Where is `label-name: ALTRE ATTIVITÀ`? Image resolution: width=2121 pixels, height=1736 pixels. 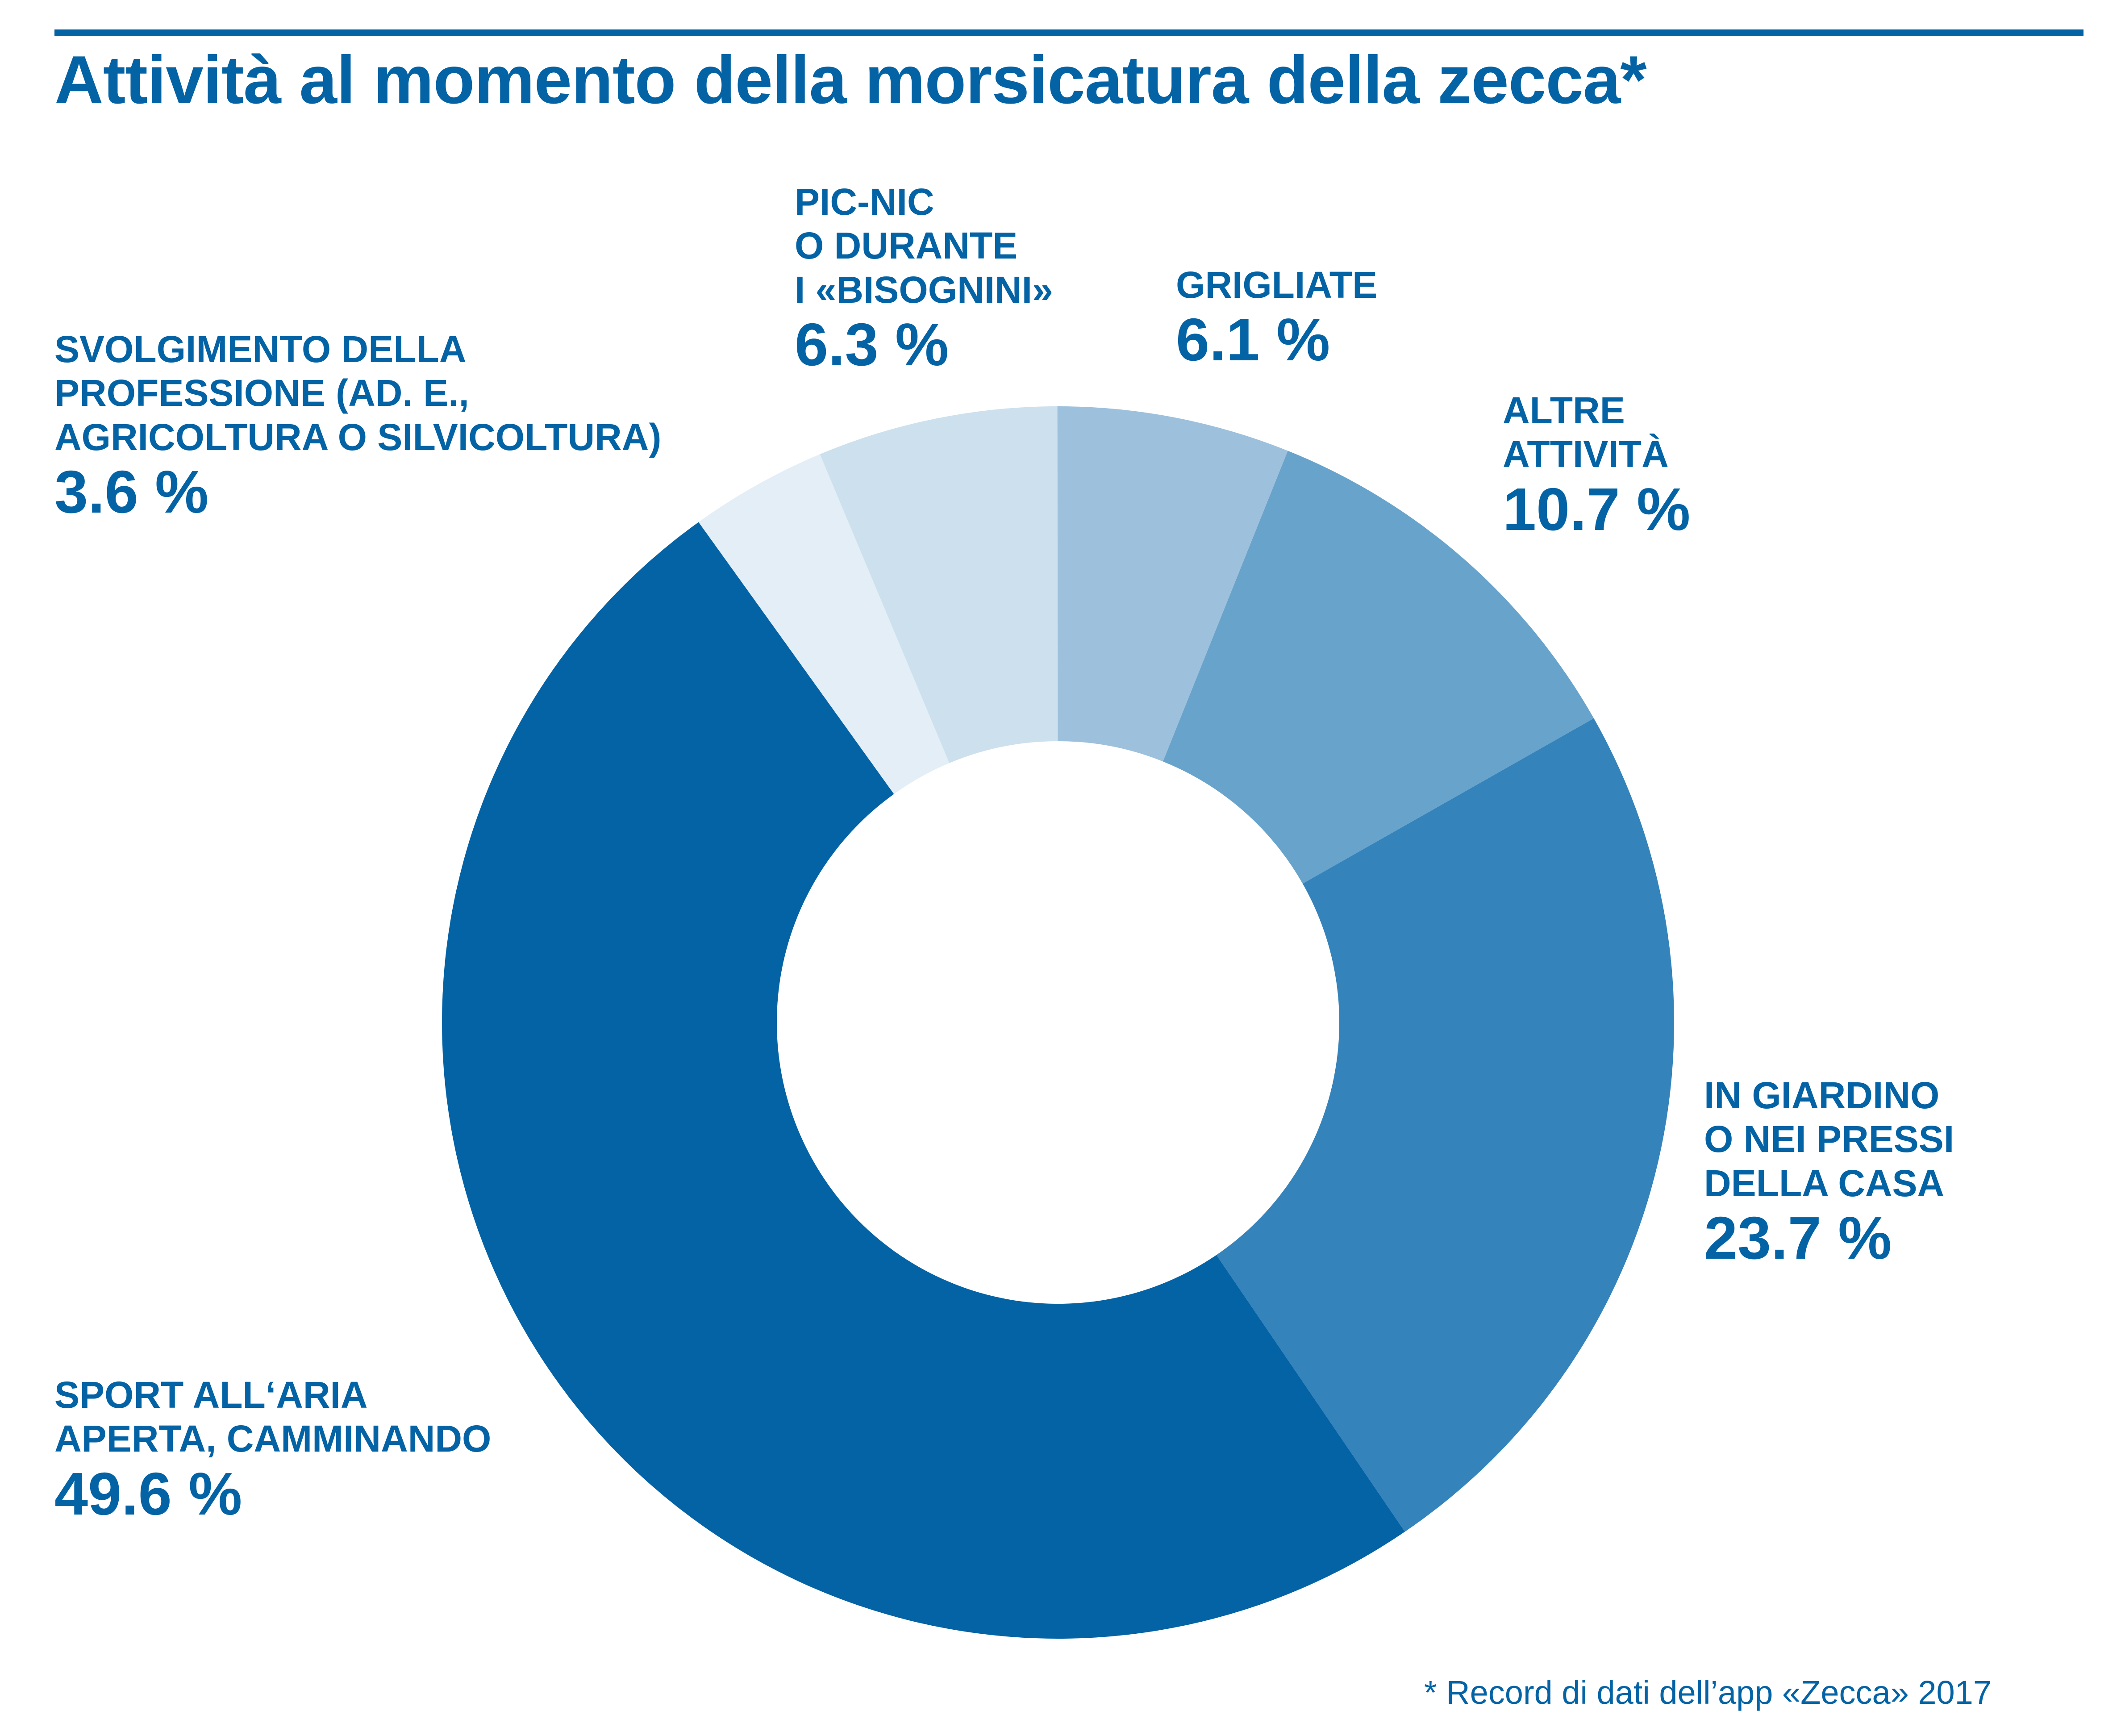 label-name: ALTRE ATTIVITÀ is located at coordinates (1586, 432).